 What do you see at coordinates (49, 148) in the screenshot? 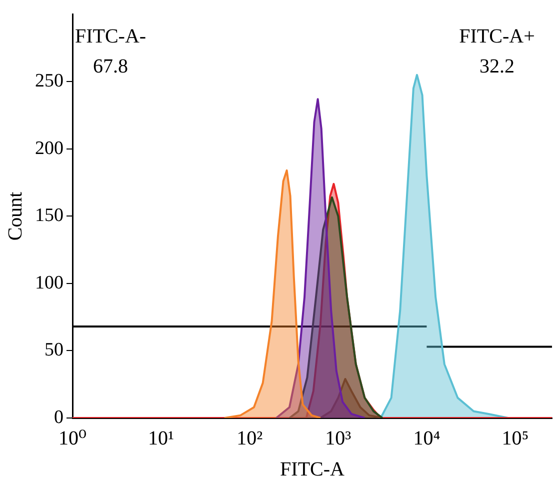
I see `y-tick-label: 200` at bounding box center [49, 148].